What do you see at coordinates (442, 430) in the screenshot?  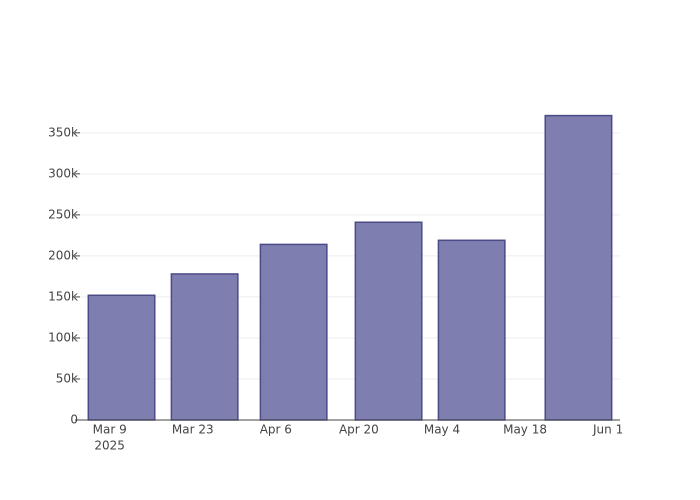 I see `x-tick-label: May 4` at bounding box center [442, 430].